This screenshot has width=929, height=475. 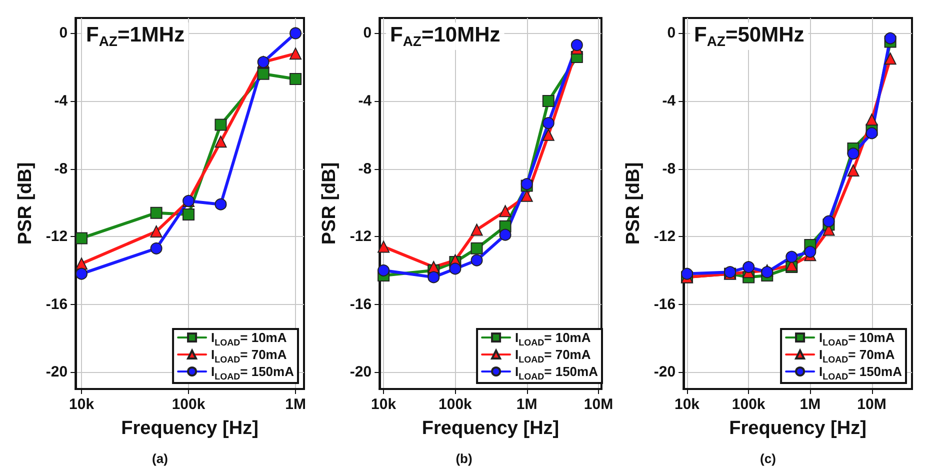 What do you see at coordinates (464, 458) in the screenshot?
I see `text: (b)` at bounding box center [464, 458].